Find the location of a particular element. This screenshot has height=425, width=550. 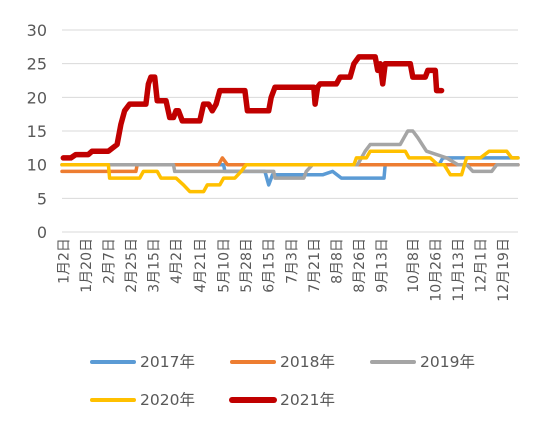

y-axis: 0 5 10 15 20 25 30 is located at coordinates (37, 131).